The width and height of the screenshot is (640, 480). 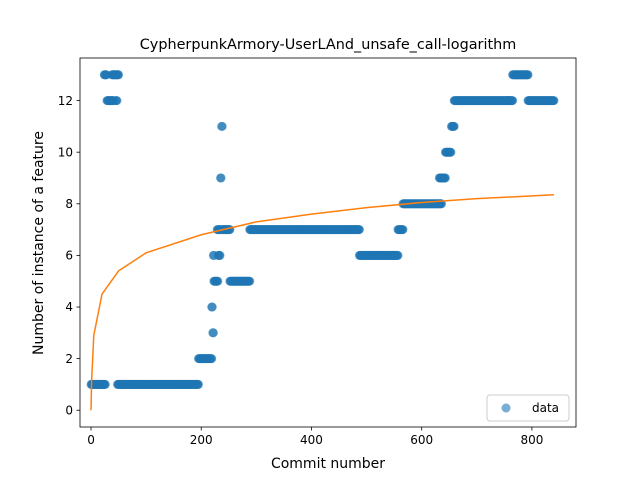 I want to click on x-tick-label: 800, so click(x=531, y=440).